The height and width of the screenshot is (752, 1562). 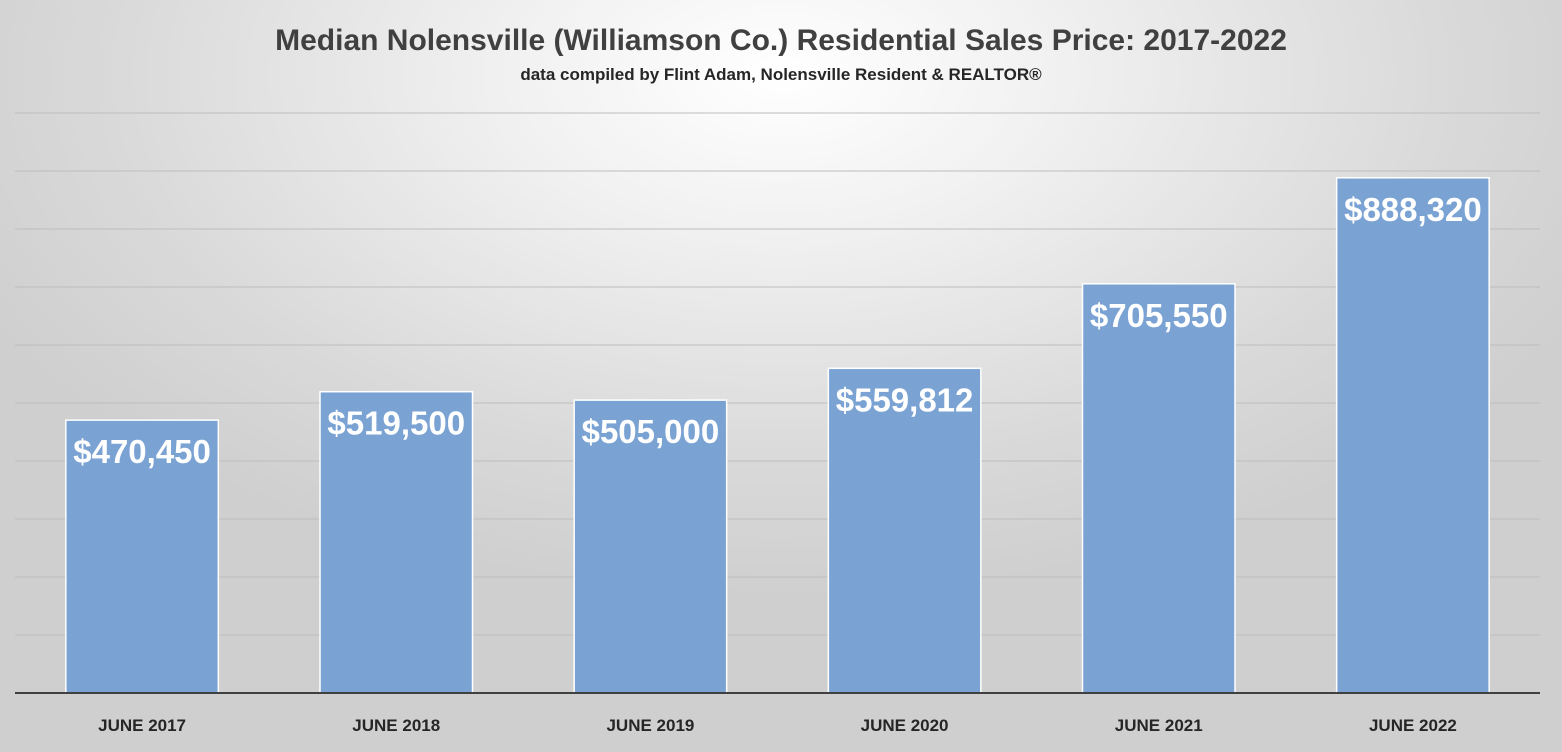 I want to click on bar-june-2022, so click(x=1412, y=435).